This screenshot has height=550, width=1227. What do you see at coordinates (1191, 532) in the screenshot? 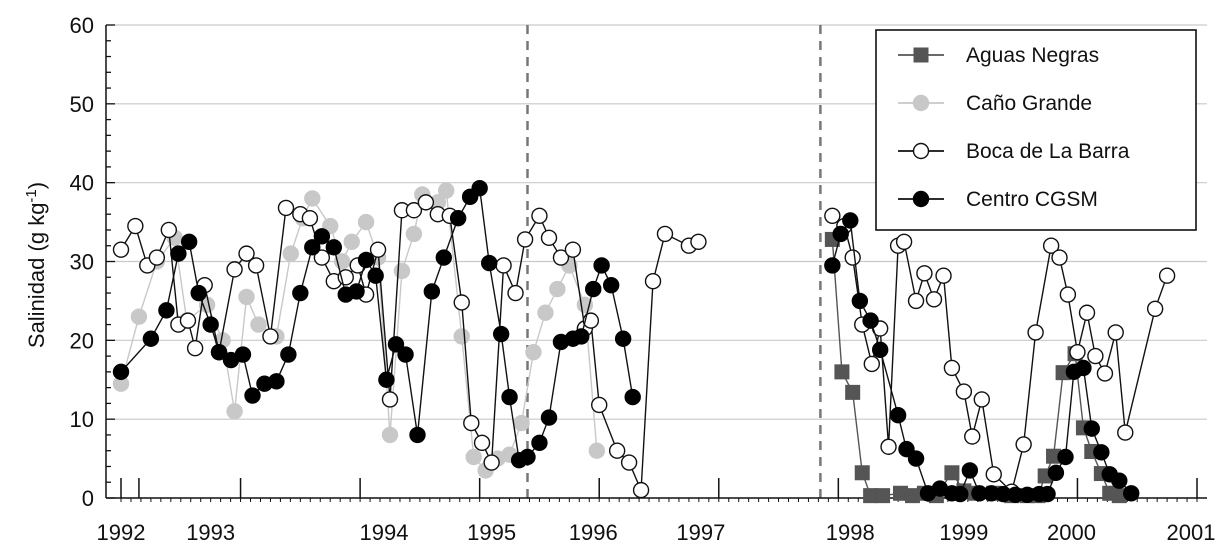
I see `x-tick-label-2001: 2001` at bounding box center [1191, 532].